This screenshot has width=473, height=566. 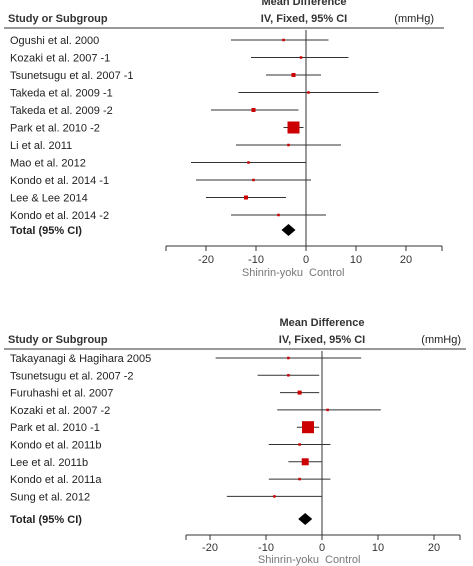 I want to click on p2-x-tick-label: 20, so click(x=434, y=548).